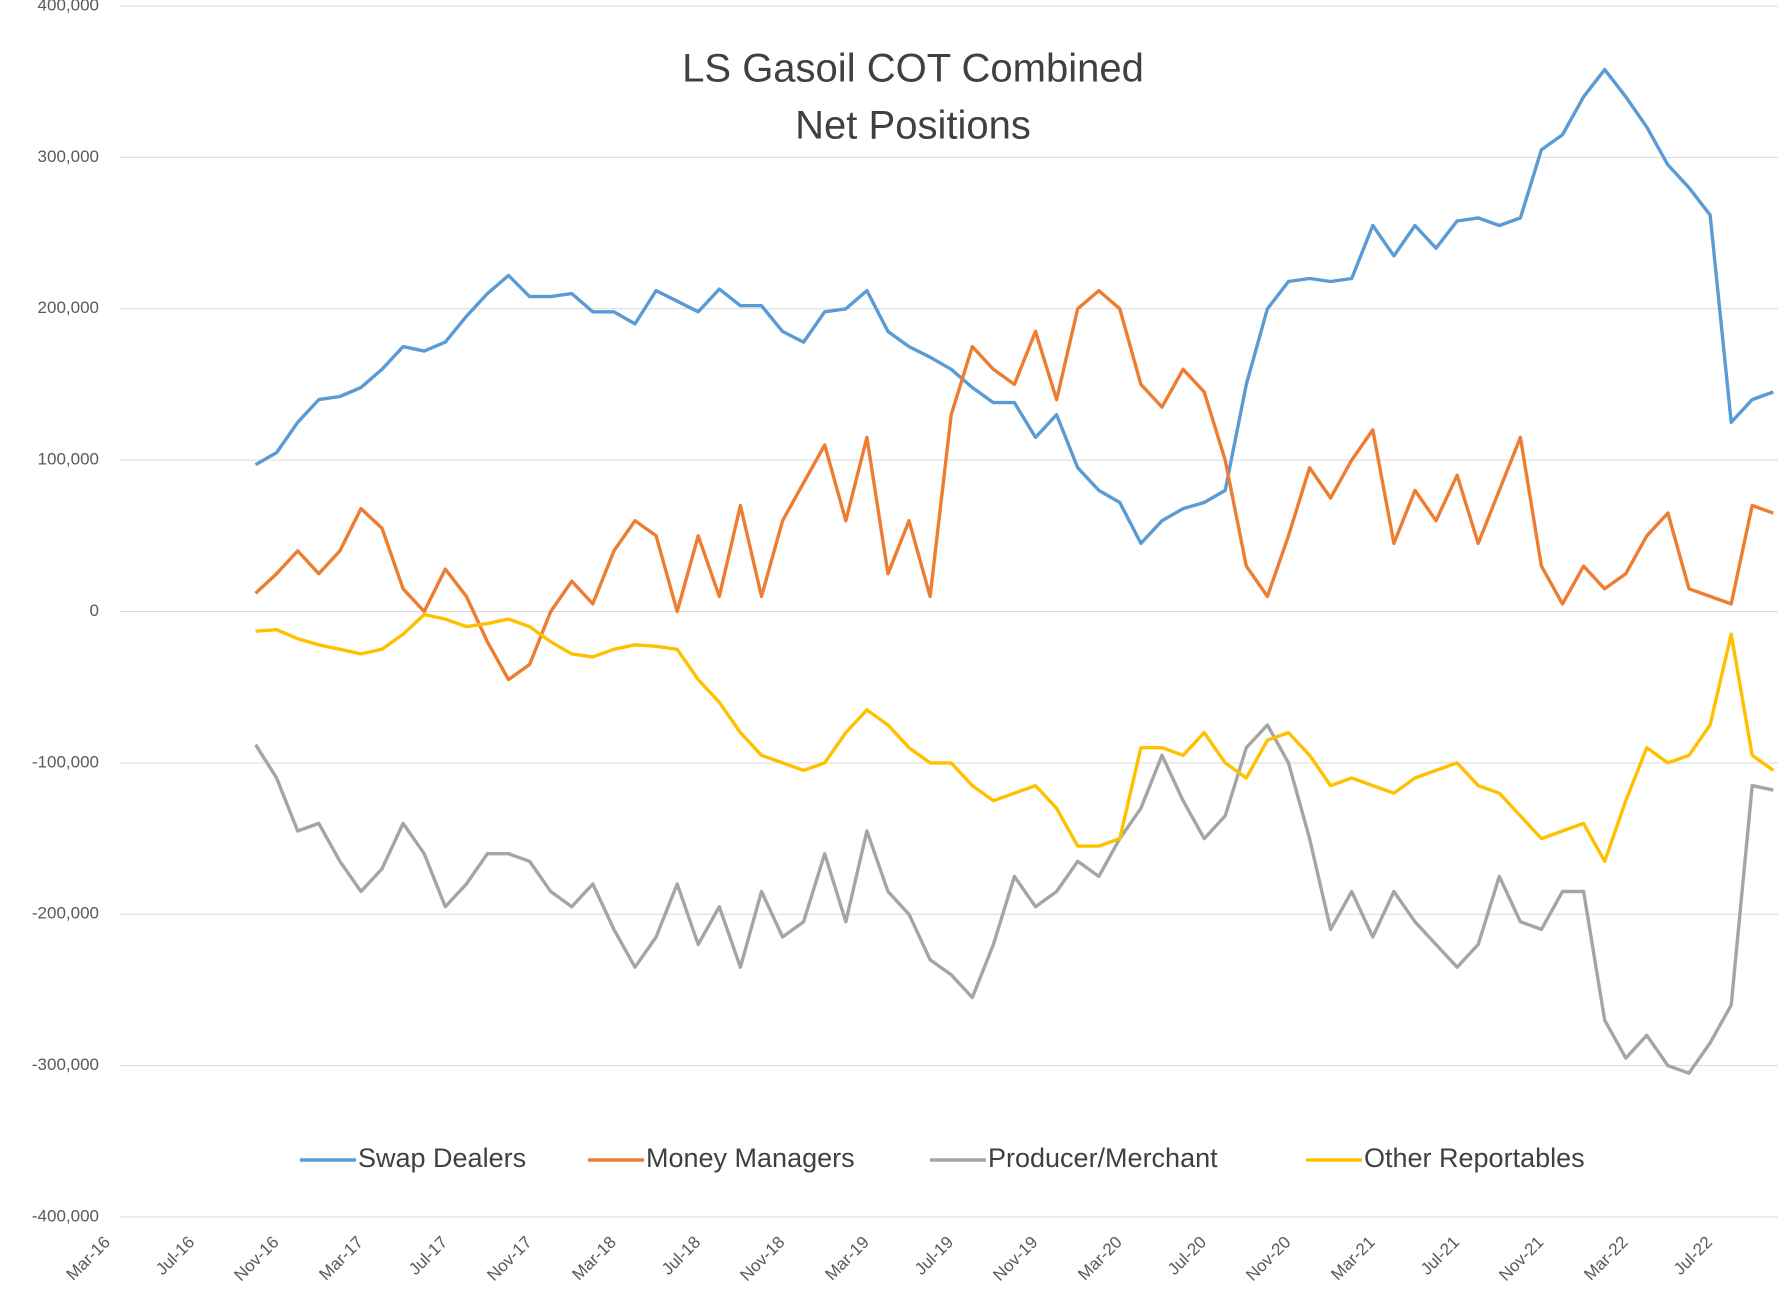  Describe the element at coordinates (1015, 1259) in the screenshot. I see `x-tick-label: Nov-19` at that location.